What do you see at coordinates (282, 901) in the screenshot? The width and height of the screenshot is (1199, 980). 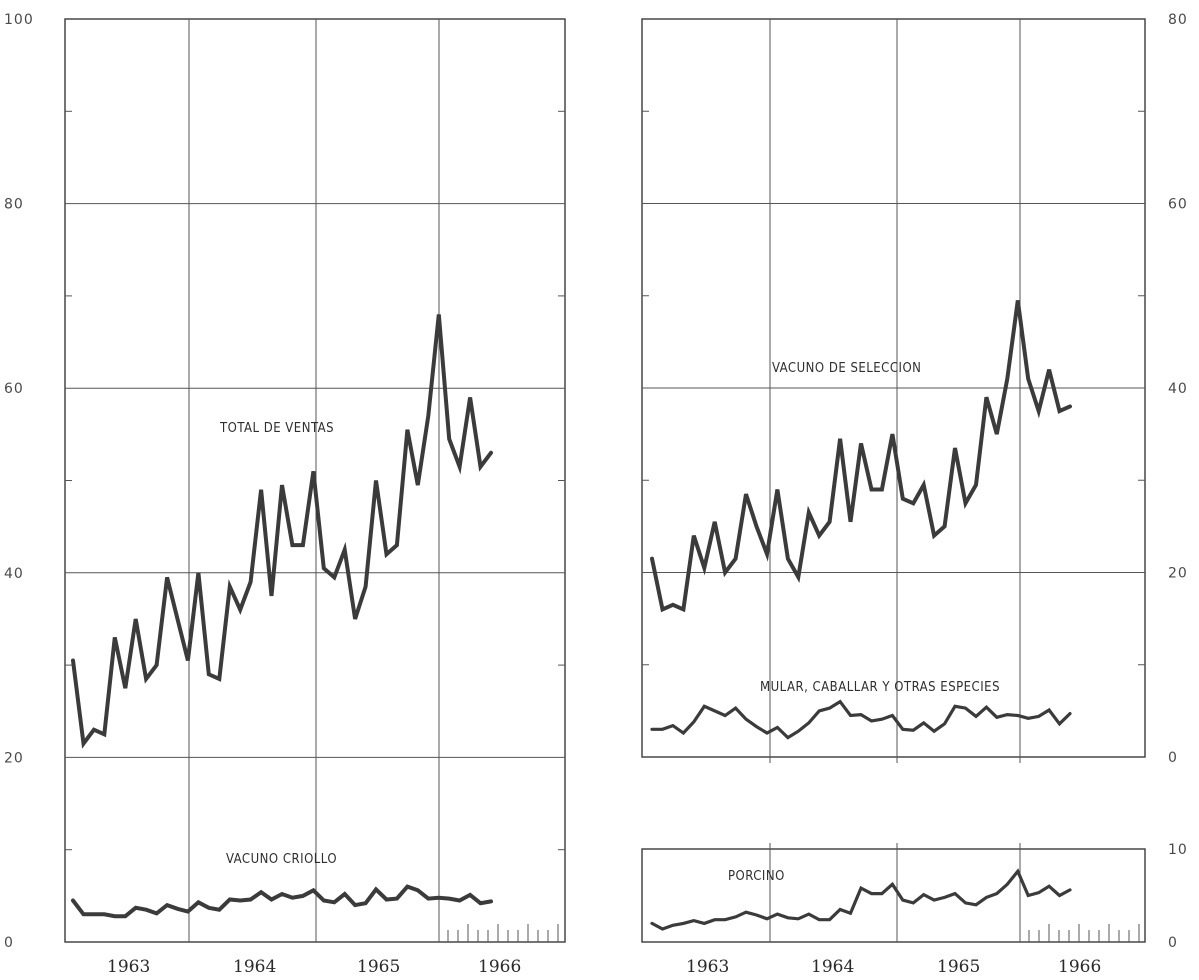 I see `series-line-vacuno-criollo` at bounding box center [282, 901].